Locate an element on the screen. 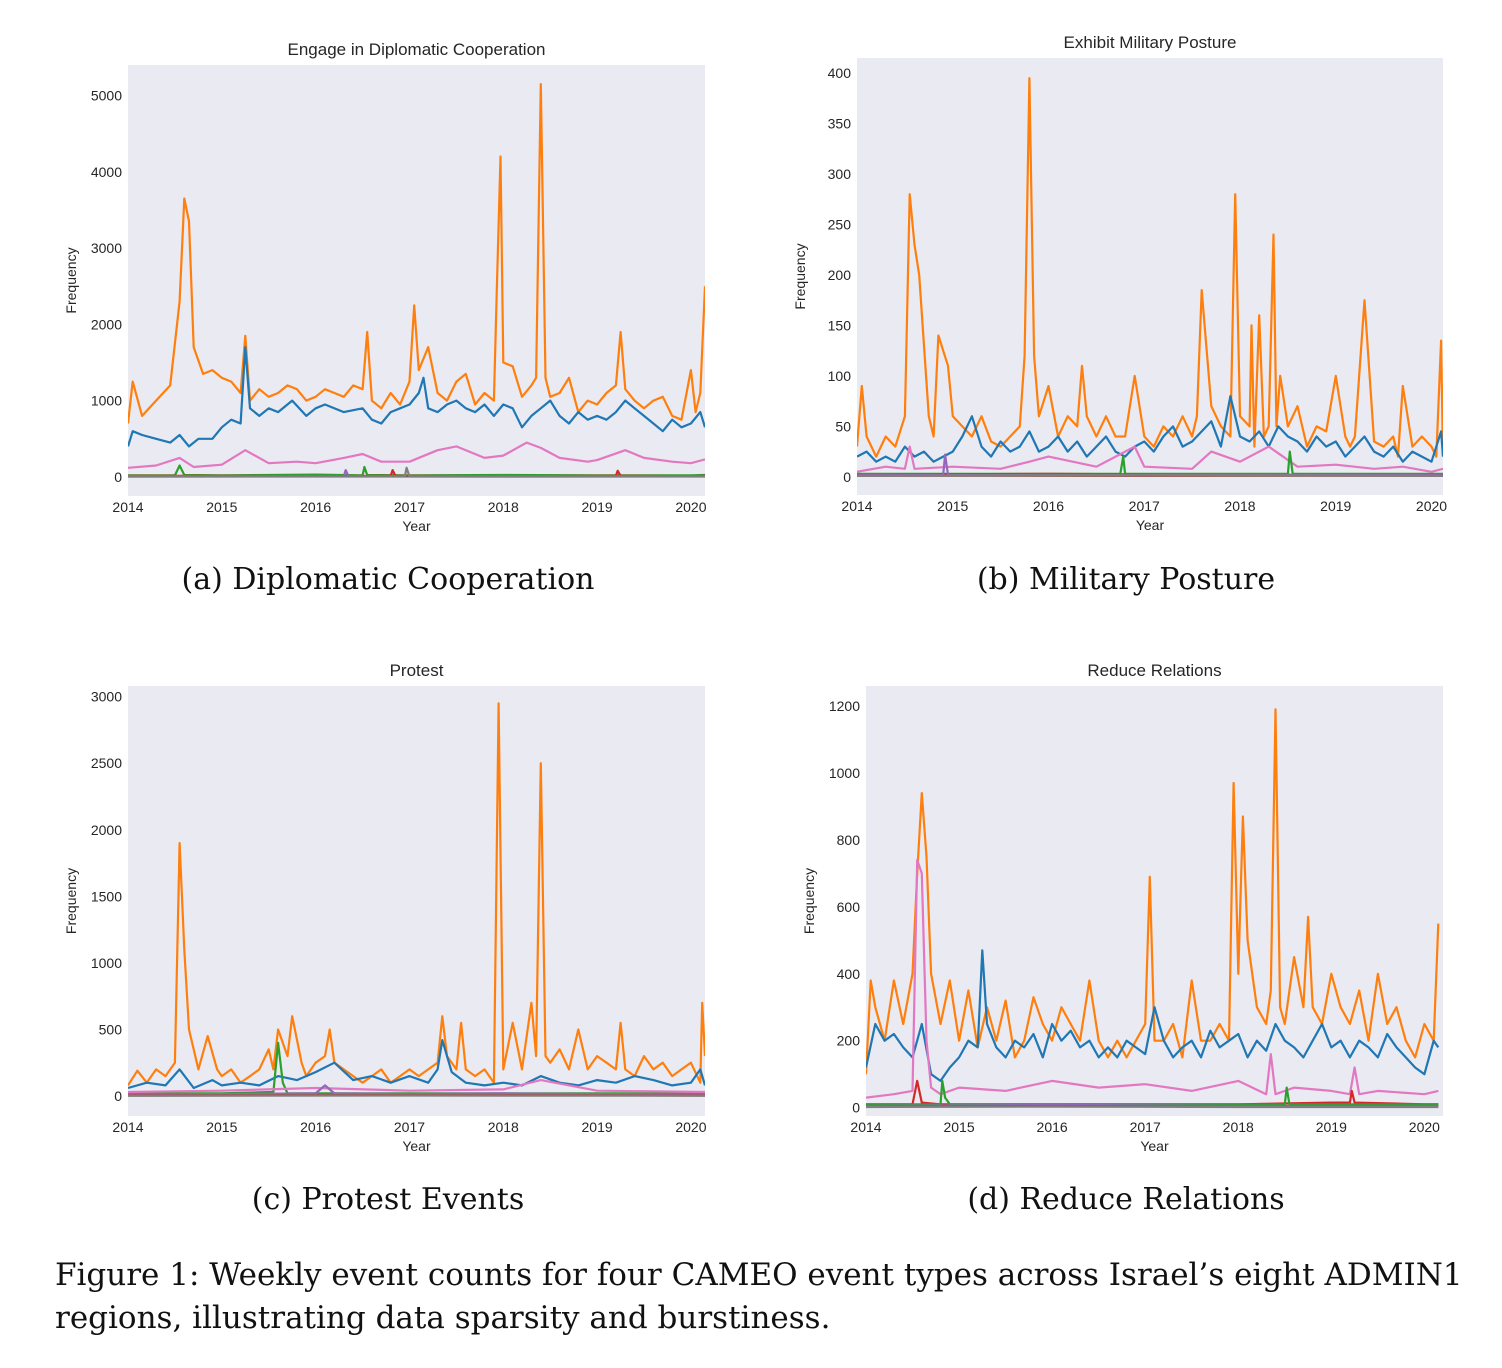  y-tick-label: 150 is located at coordinates (840, 325).